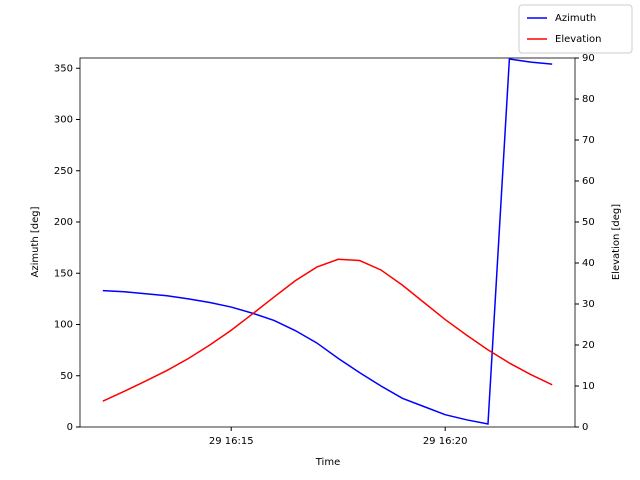 The image size is (640, 480). Describe the element at coordinates (575, 29) in the screenshot. I see `legend-box` at that location.